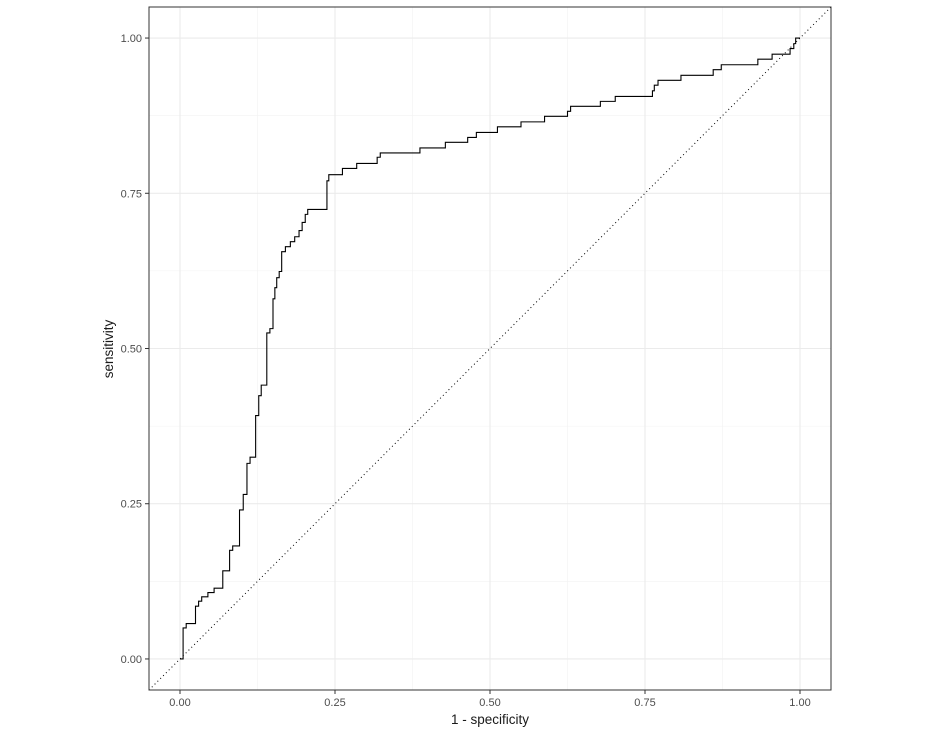 The image size is (932, 734). Describe the element at coordinates (644, 703) in the screenshot. I see `x-tick-label: 0.75` at that location.